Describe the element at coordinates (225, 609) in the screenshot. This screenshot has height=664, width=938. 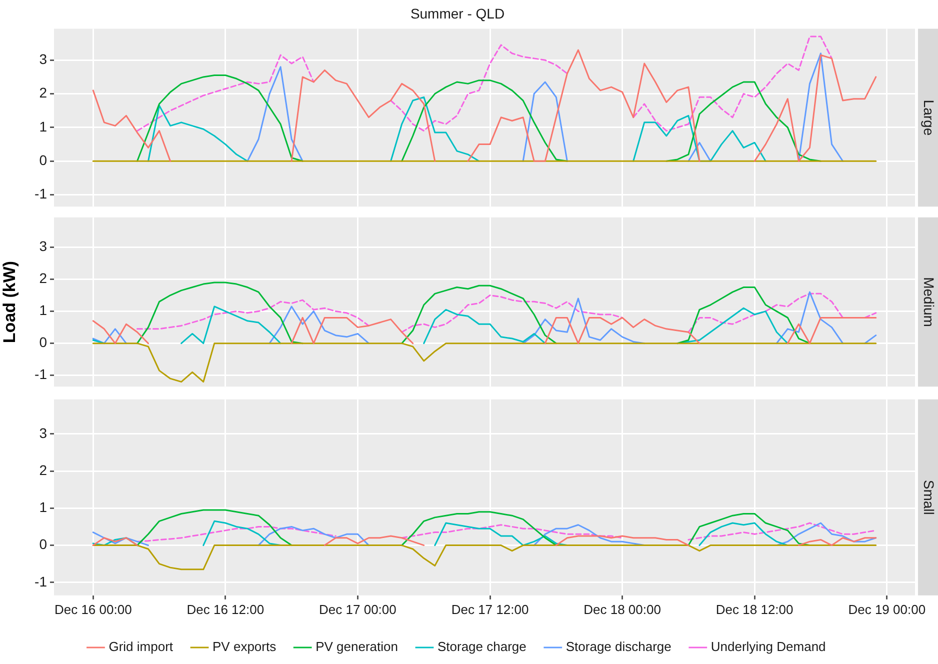
I see `x-tick-label: Dec 16 12:00` at that location.